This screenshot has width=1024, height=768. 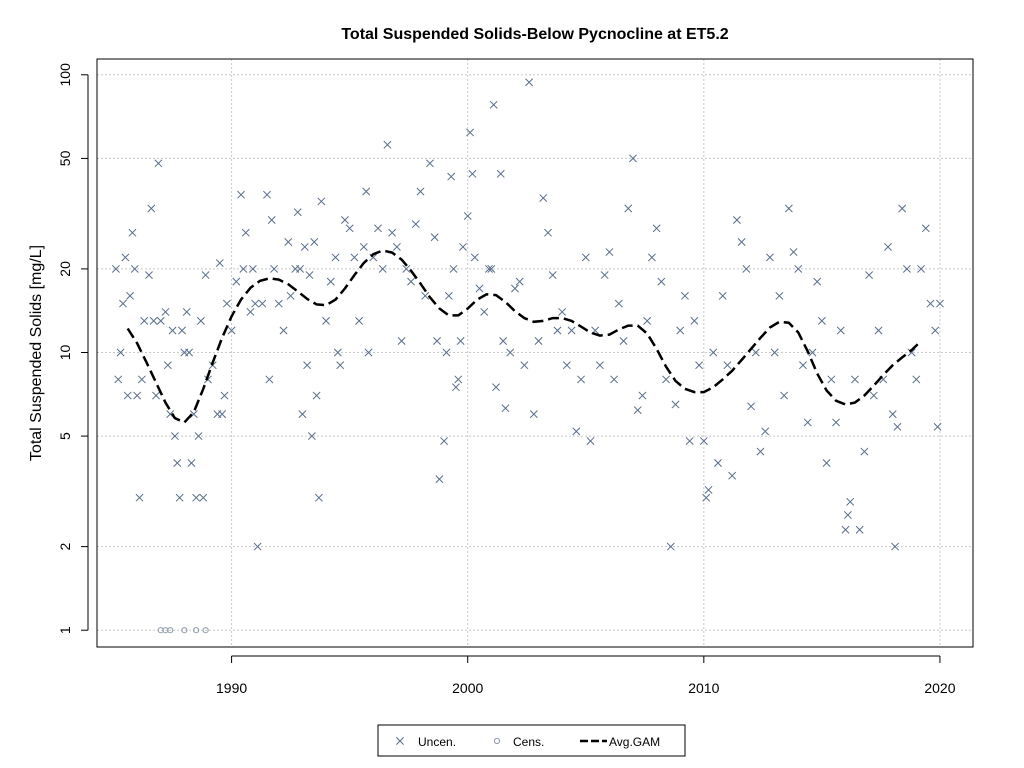 I want to click on y-tick-label: 2, so click(x=65, y=547).